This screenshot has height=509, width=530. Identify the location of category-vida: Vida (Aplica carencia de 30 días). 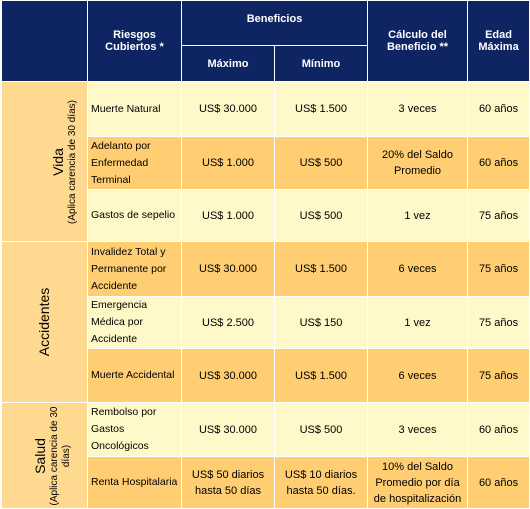
(44, 161).